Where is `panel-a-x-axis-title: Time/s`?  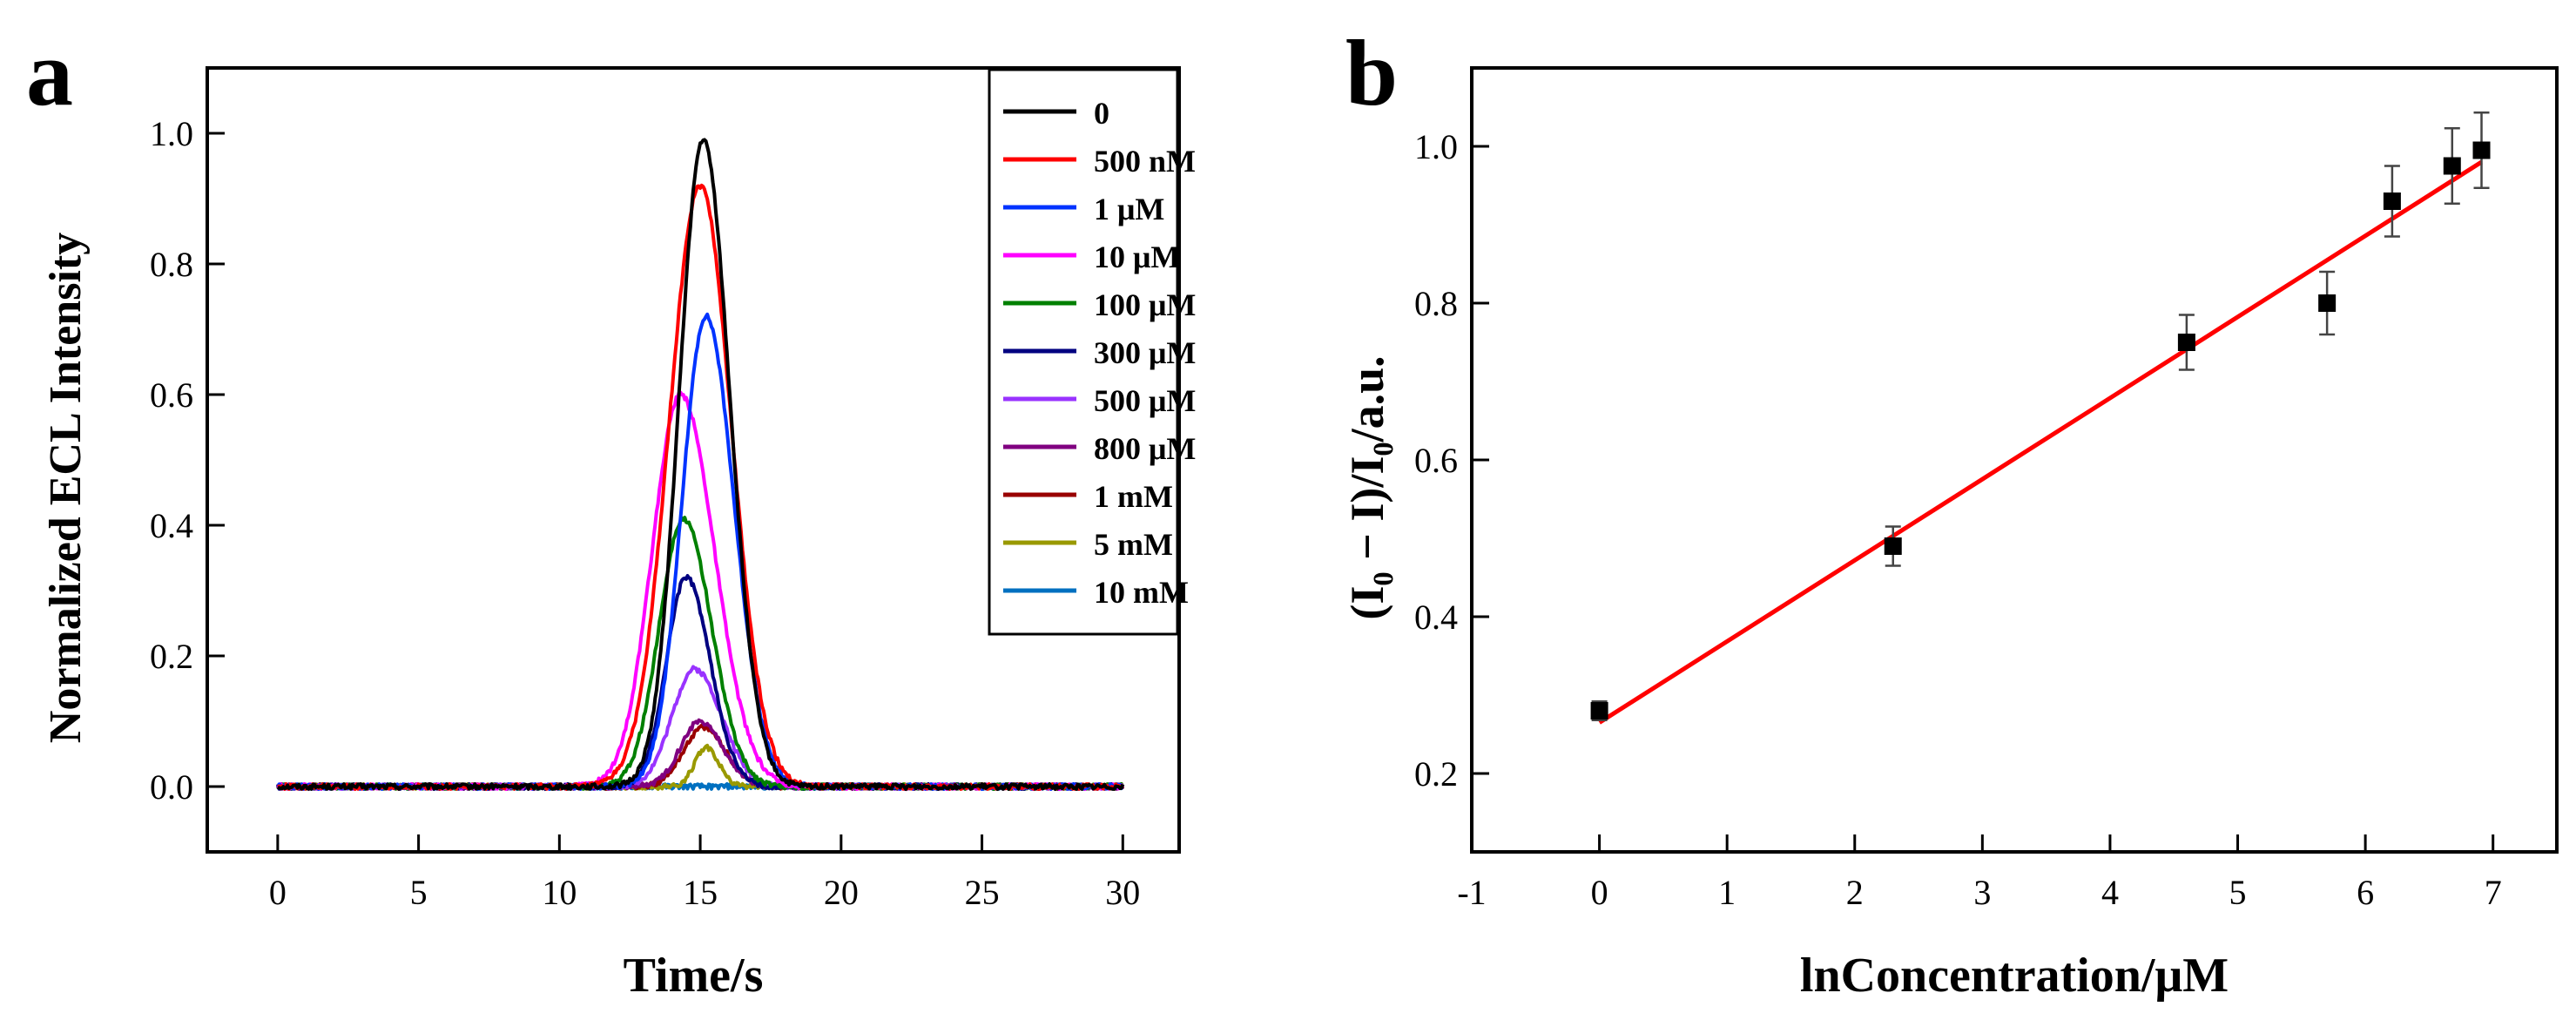
panel-a-x-axis-title: Time/s is located at coordinates (694, 976).